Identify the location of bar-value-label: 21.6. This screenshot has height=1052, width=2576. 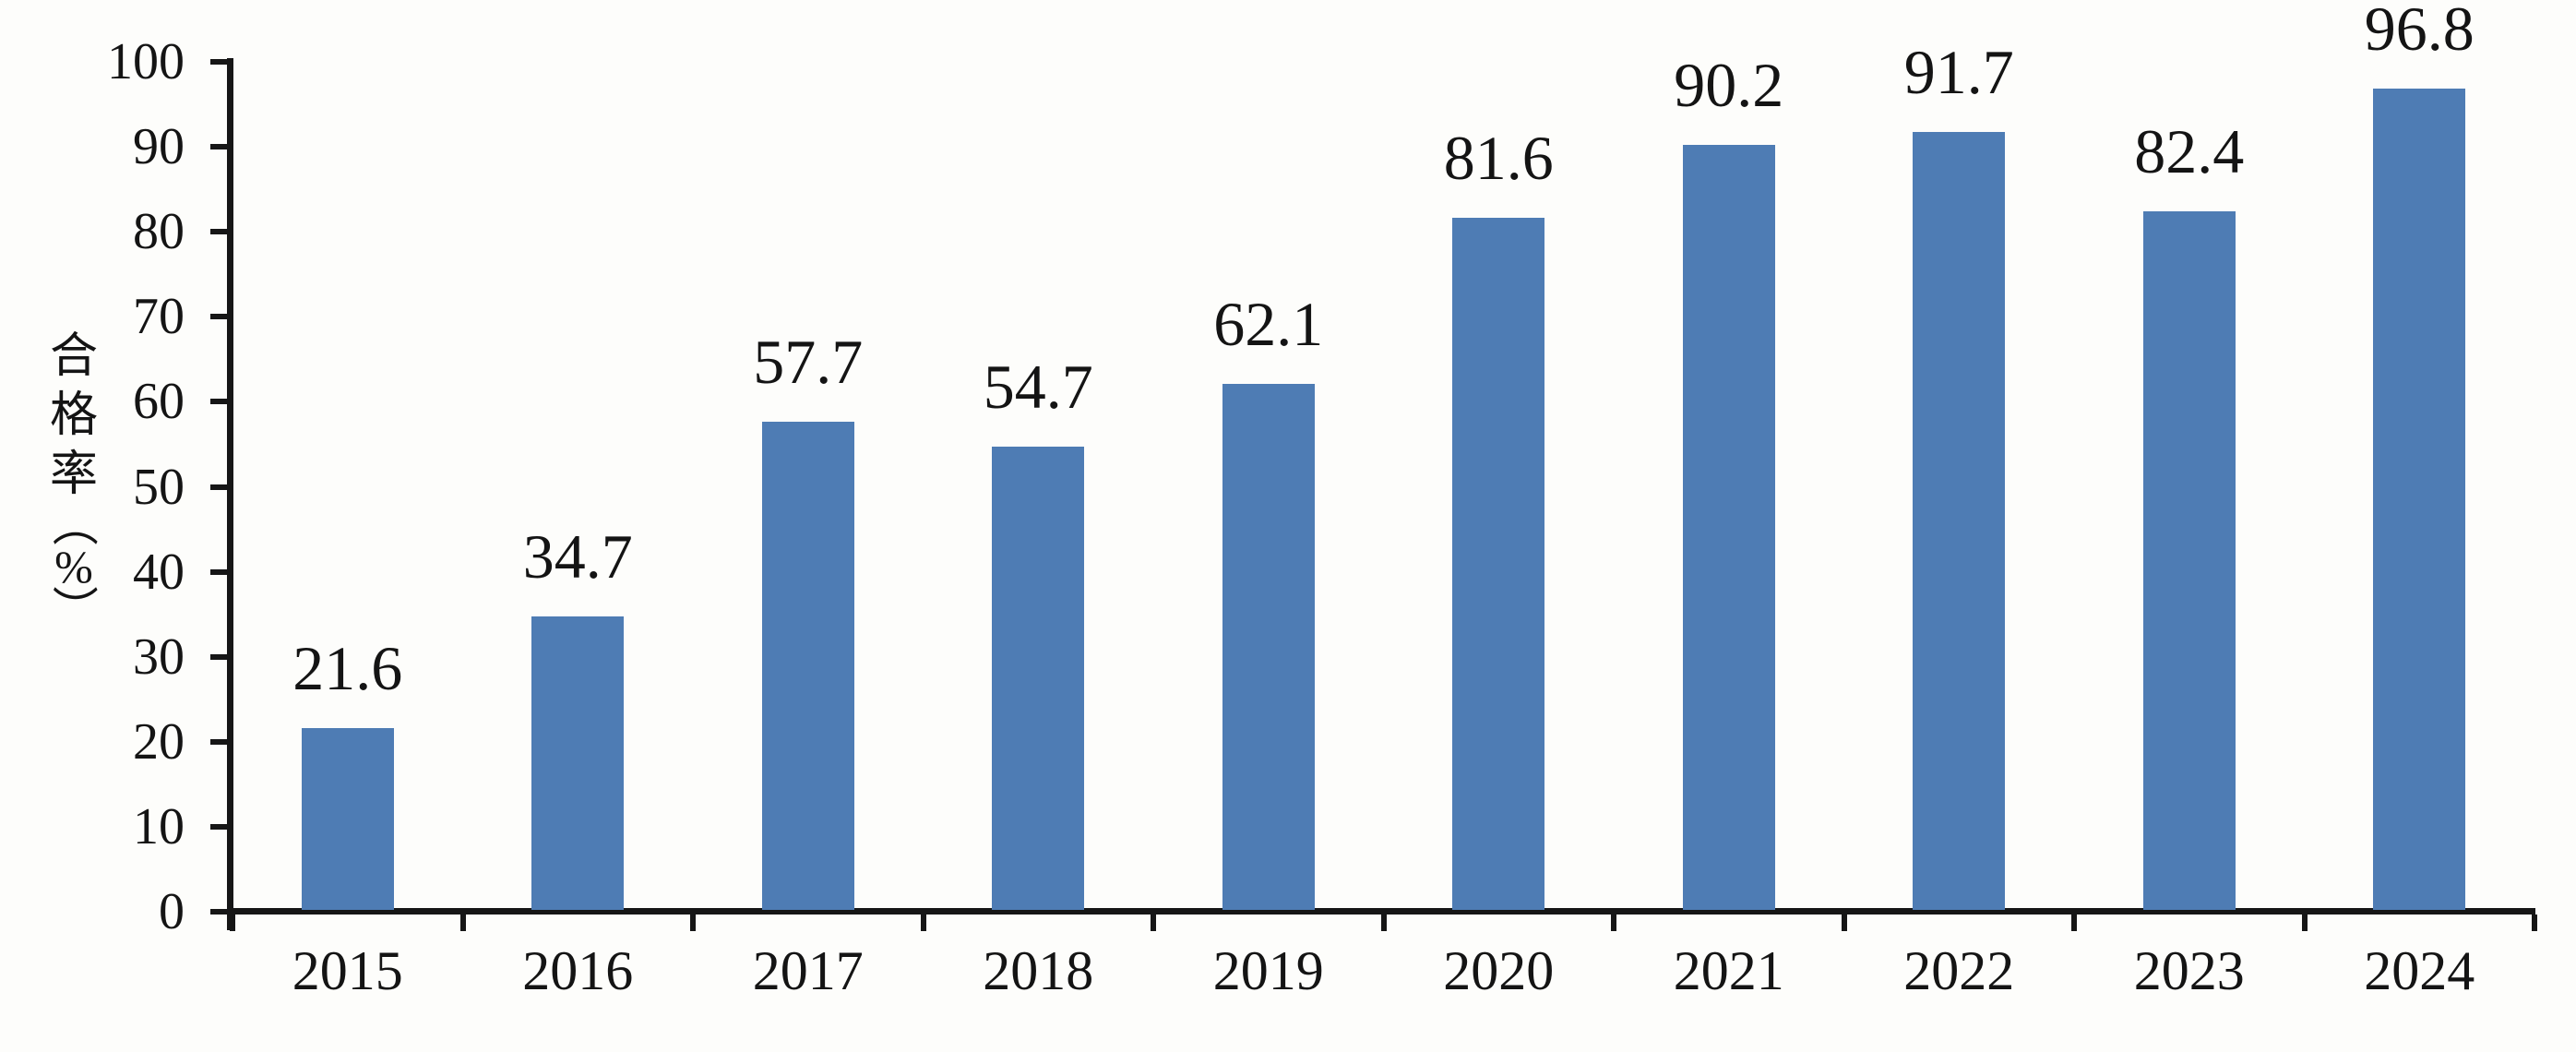
(347, 668).